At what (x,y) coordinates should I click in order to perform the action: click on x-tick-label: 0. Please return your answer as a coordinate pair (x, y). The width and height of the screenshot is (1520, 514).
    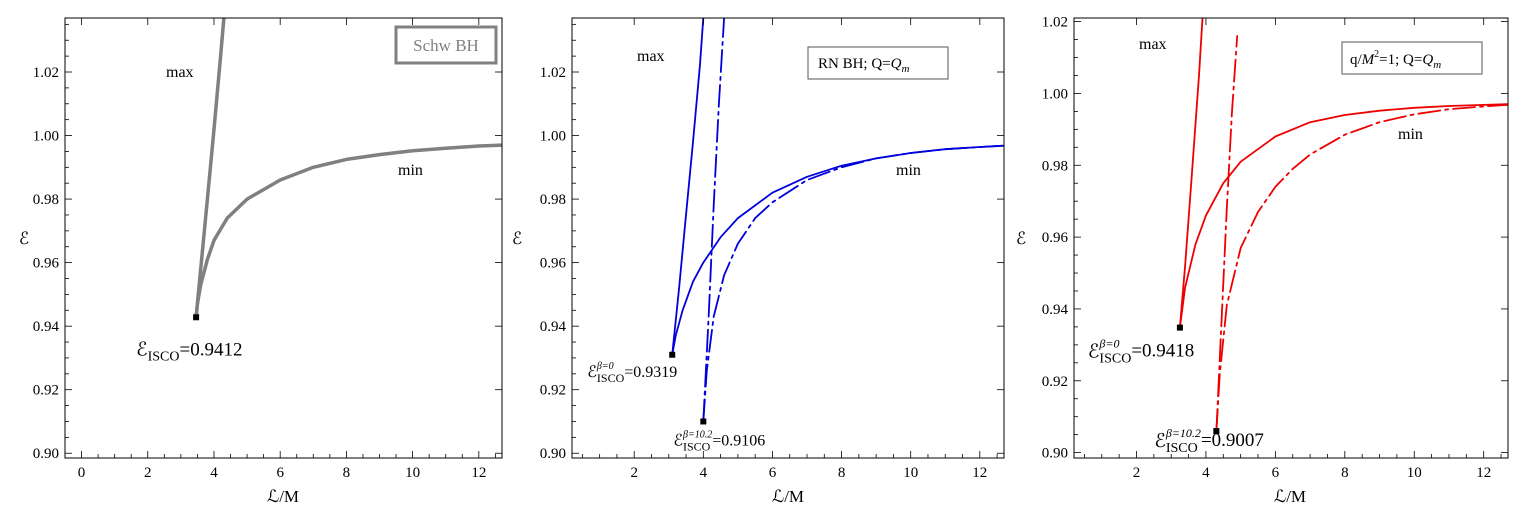
    Looking at the image, I should click on (82, 473).